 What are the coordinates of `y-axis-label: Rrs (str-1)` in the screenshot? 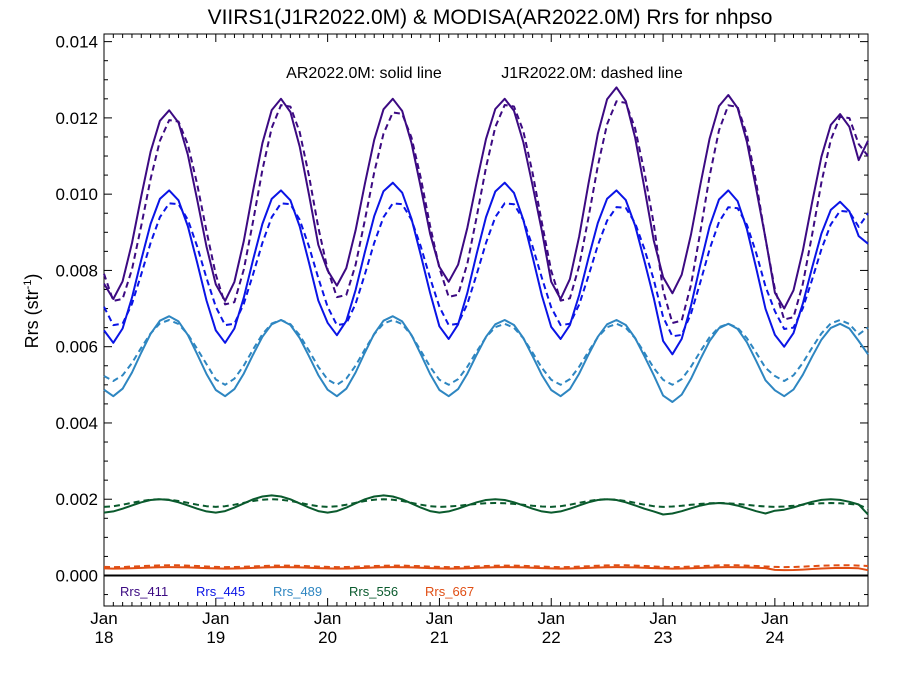 It's located at (32, 311).